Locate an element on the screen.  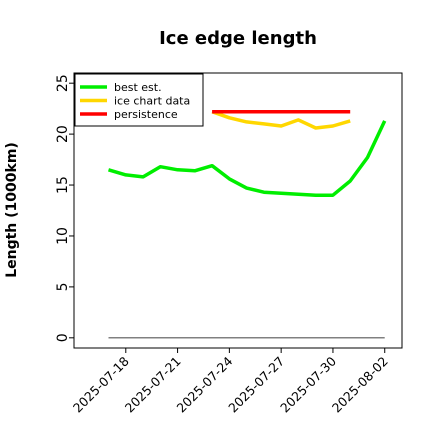
y-ticks: 0 5 10 15 20 25 is located at coordinates (64, 208).